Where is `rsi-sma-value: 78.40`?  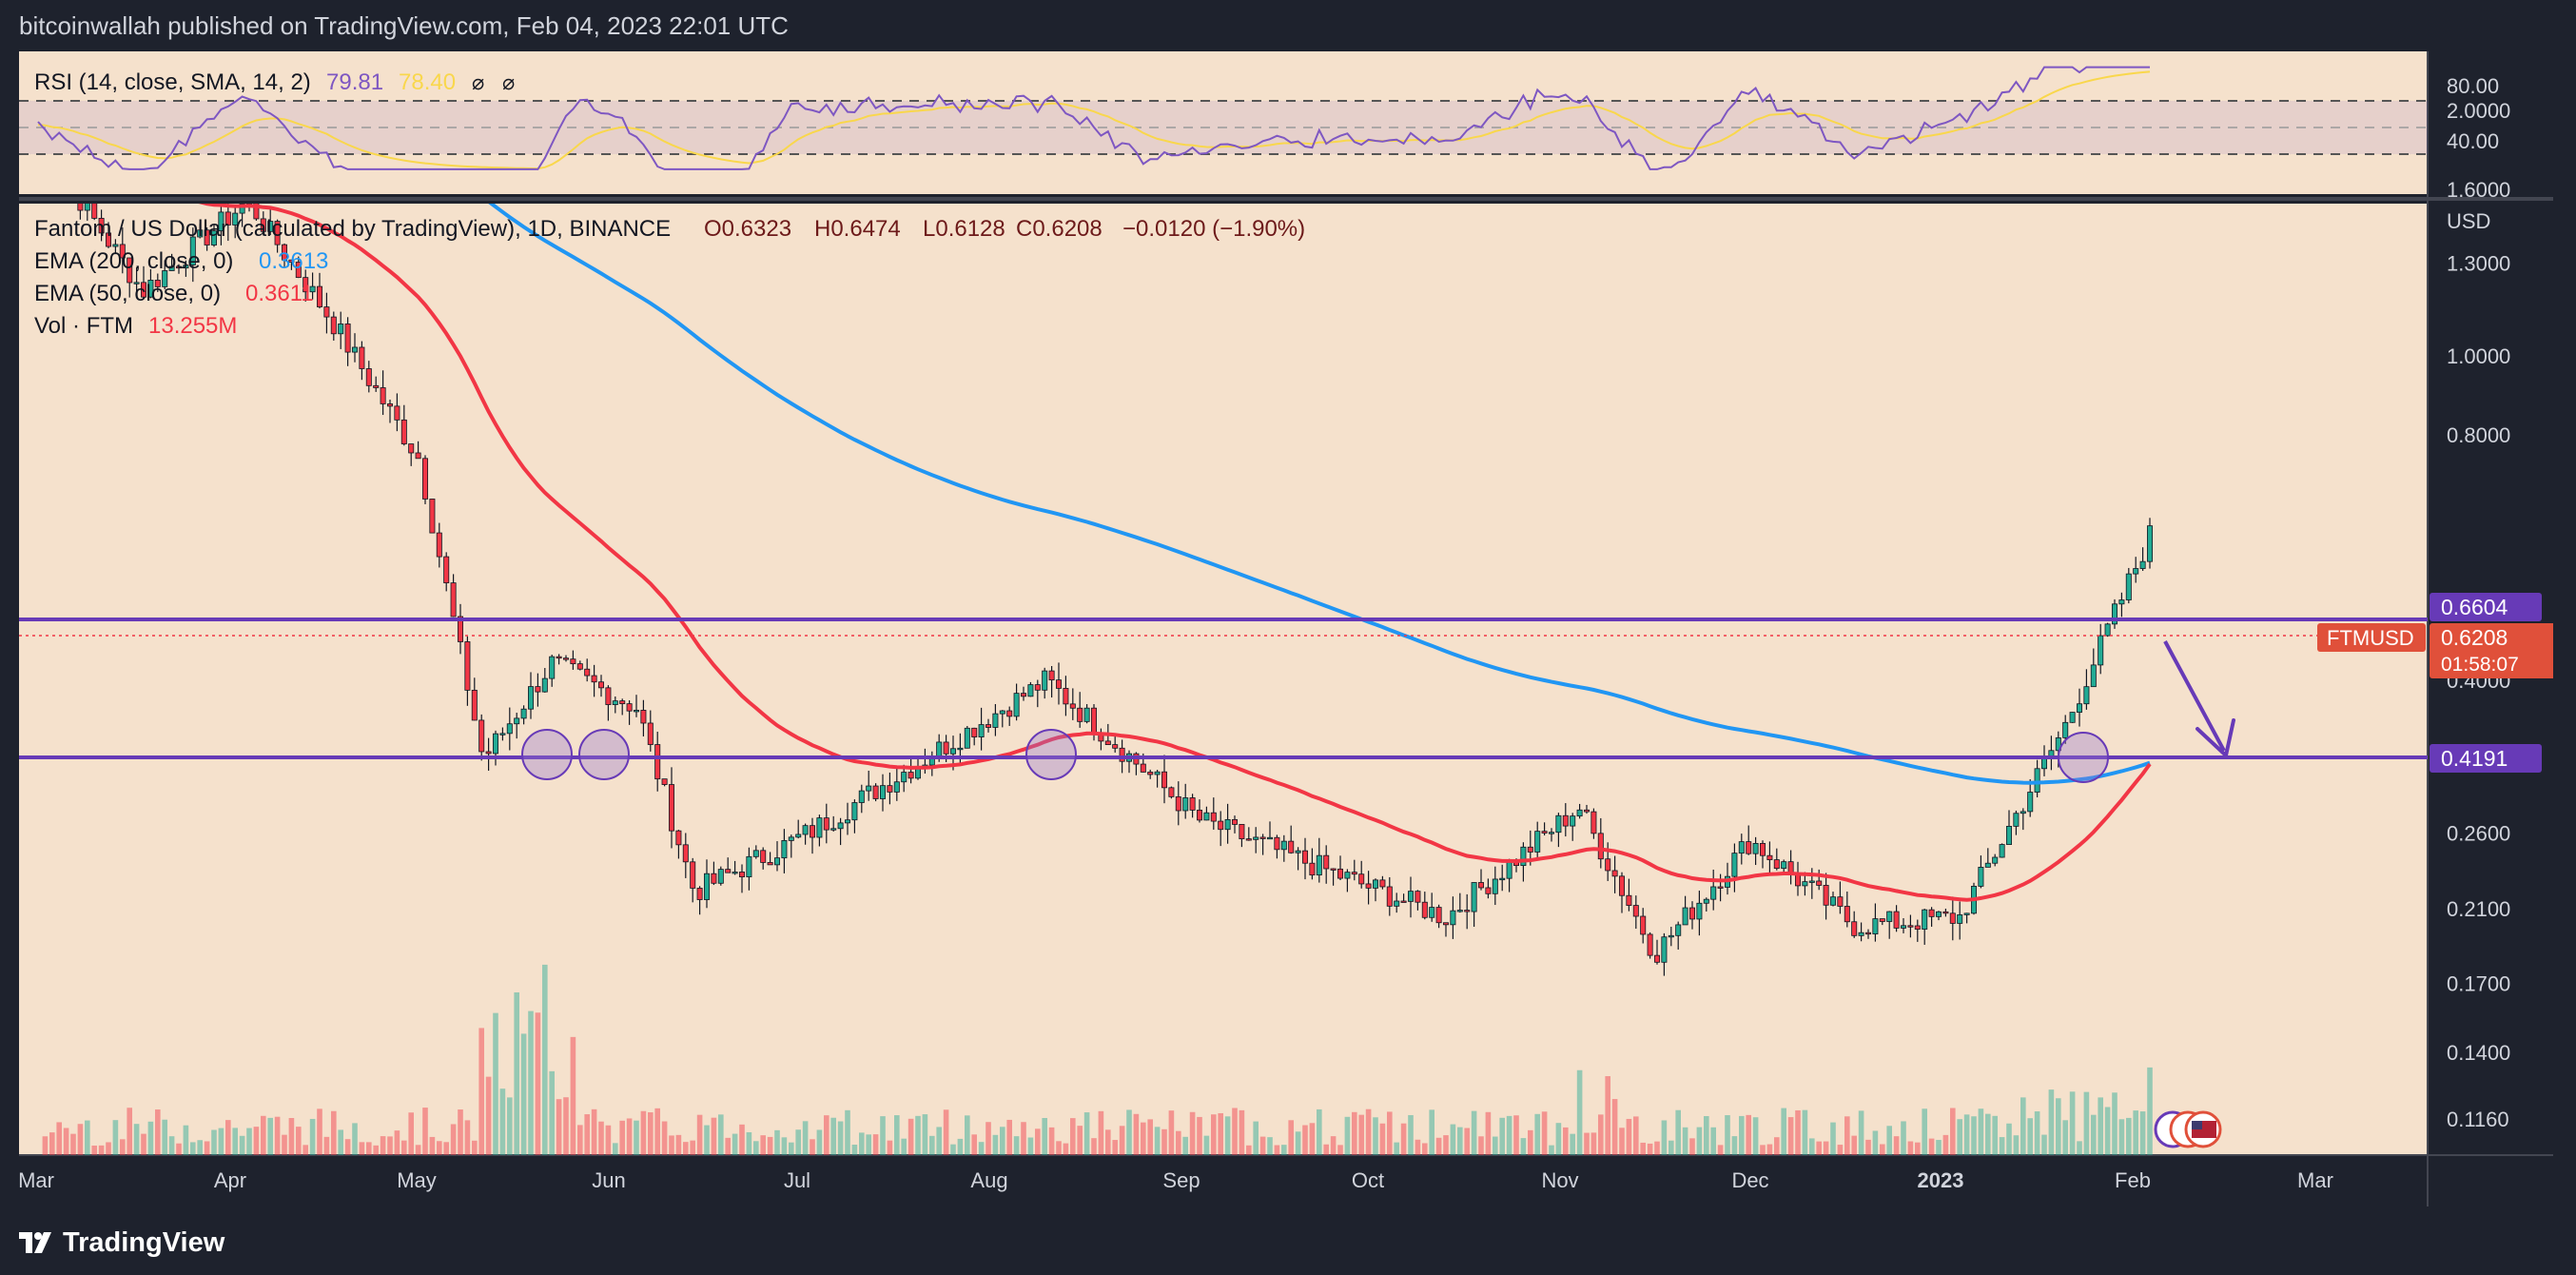 rsi-sma-value: 78.40 is located at coordinates (428, 82).